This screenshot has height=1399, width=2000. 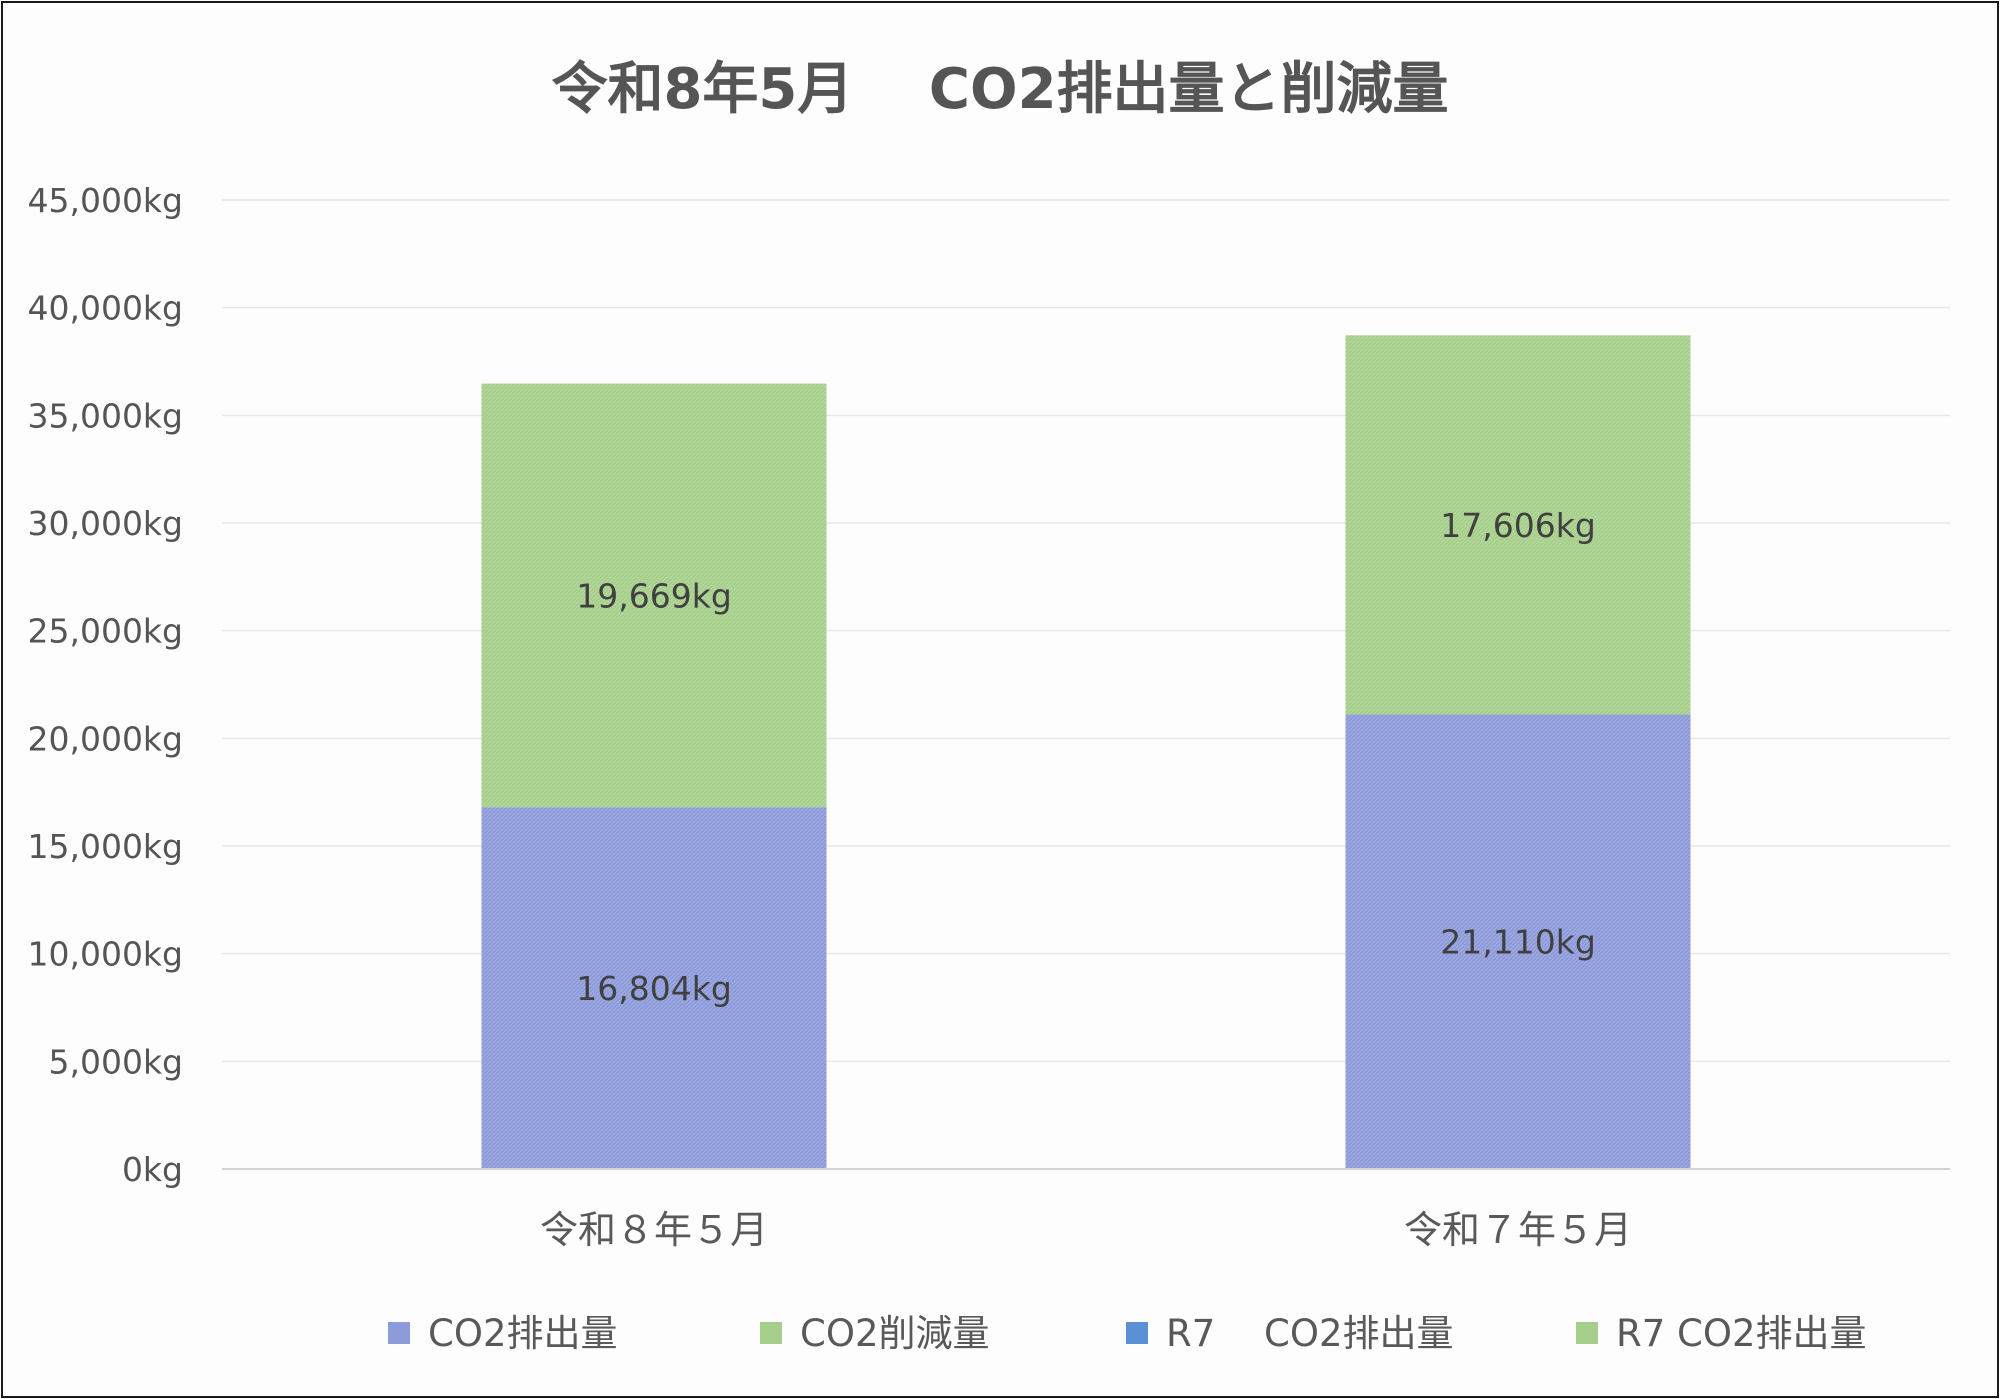 I want to click on y-tick-label: 45,000kg, so click(x=105, y=200).